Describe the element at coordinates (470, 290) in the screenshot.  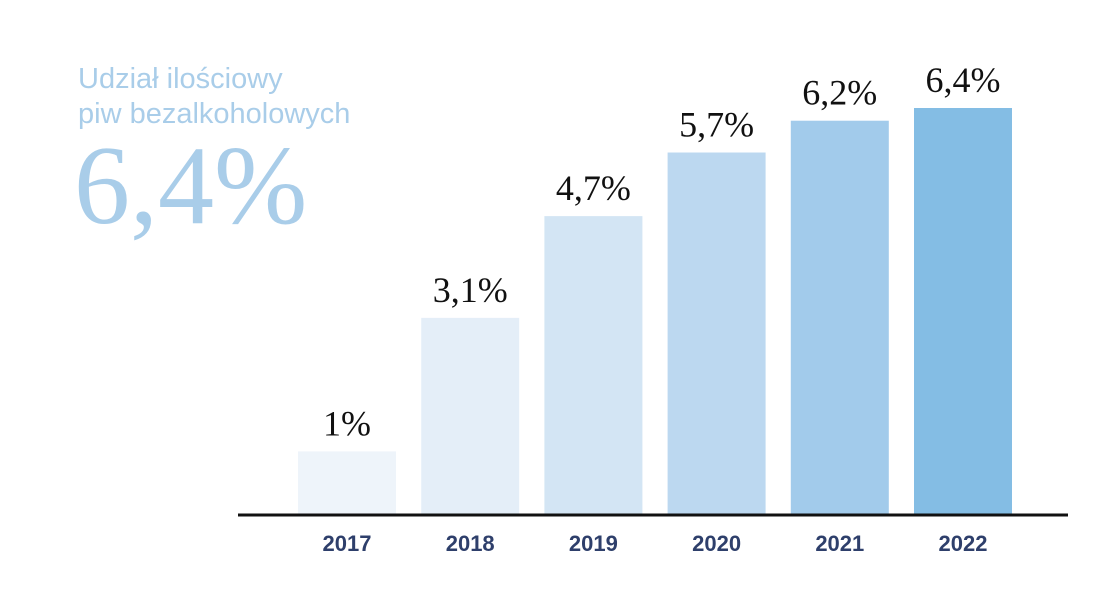
I see `data-label-2018: 3,1%` at that location.